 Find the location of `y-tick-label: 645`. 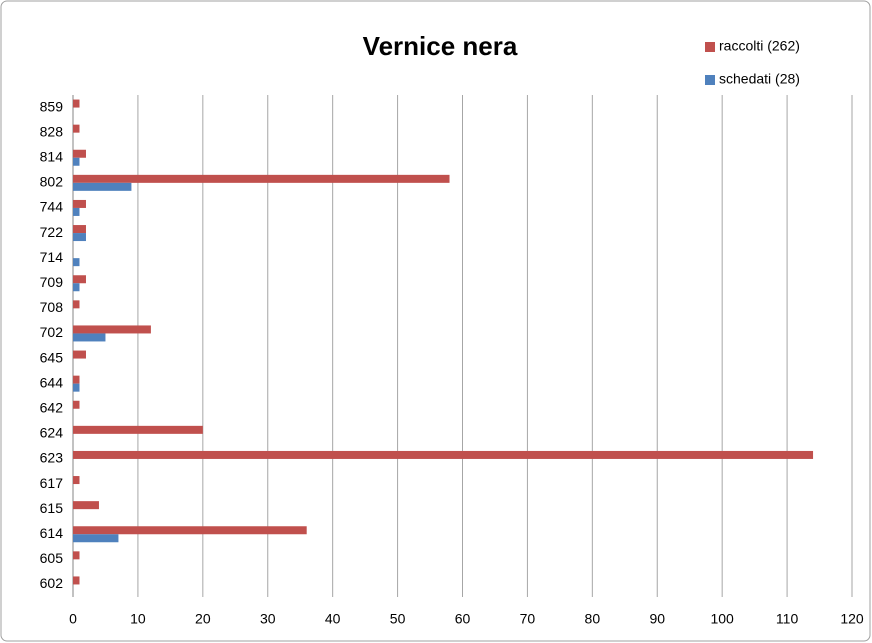

y-tick-label: 645 is located at coordinates (52, 357).